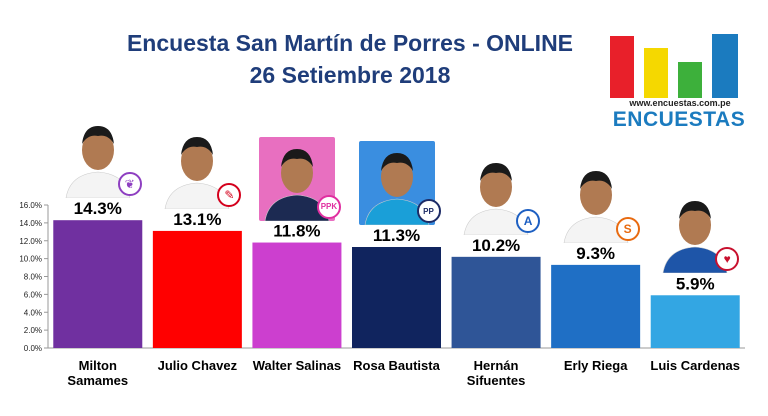 The image size is (768, 416). Describe the element at coordinates (328, 206) in the screenshot. I see `ppk-party-icon: PPK` at that location.